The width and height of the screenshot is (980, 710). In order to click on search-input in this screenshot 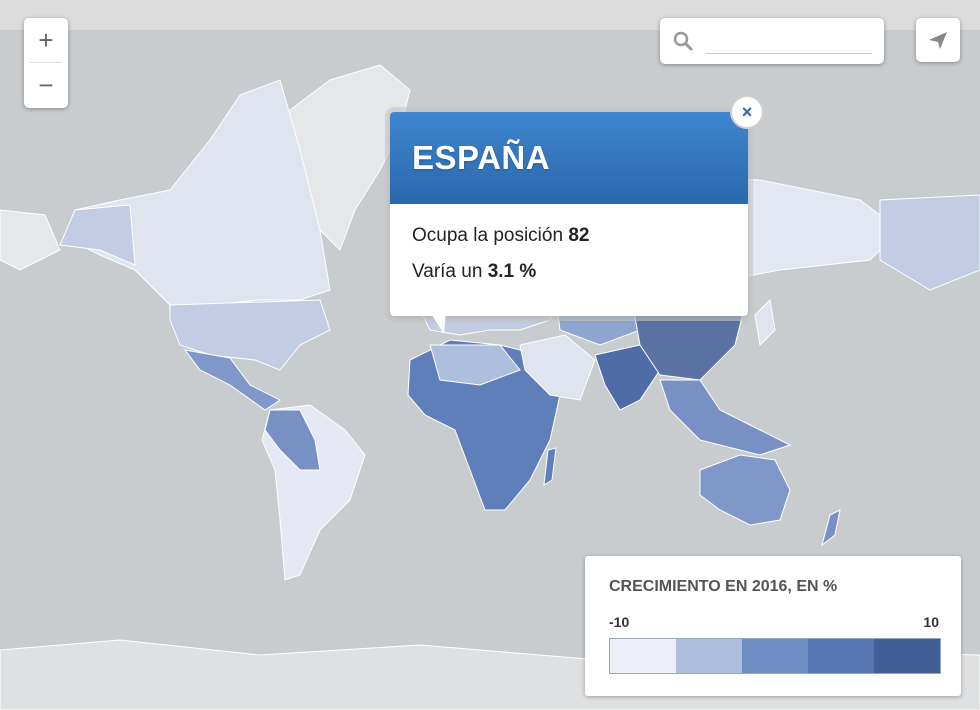, I will do `click(789, 41)`.